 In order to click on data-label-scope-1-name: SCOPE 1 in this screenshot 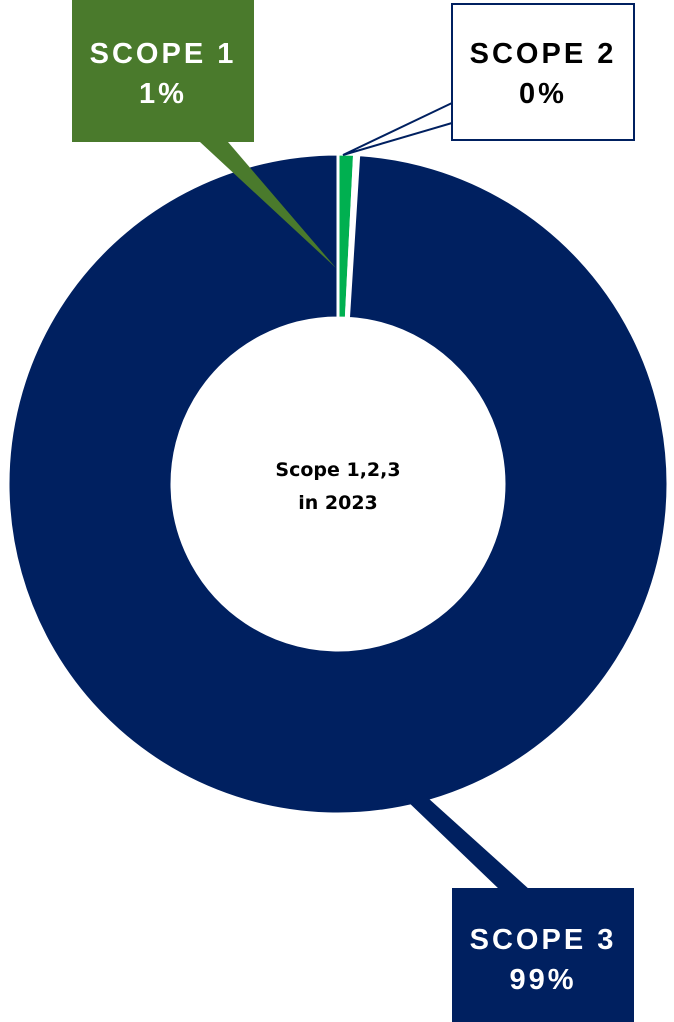, I will do `click(163, 54)`.